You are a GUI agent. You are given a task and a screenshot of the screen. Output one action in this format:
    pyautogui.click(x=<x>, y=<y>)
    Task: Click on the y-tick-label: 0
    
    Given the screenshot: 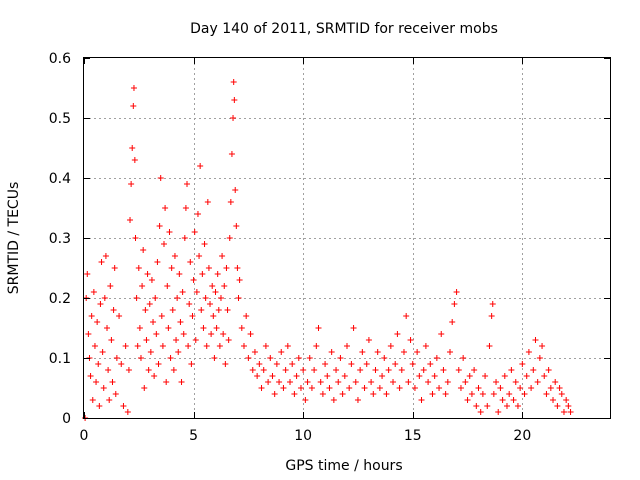 What is the action you would take?
    pyautogui.click(x=66, y=419)
    